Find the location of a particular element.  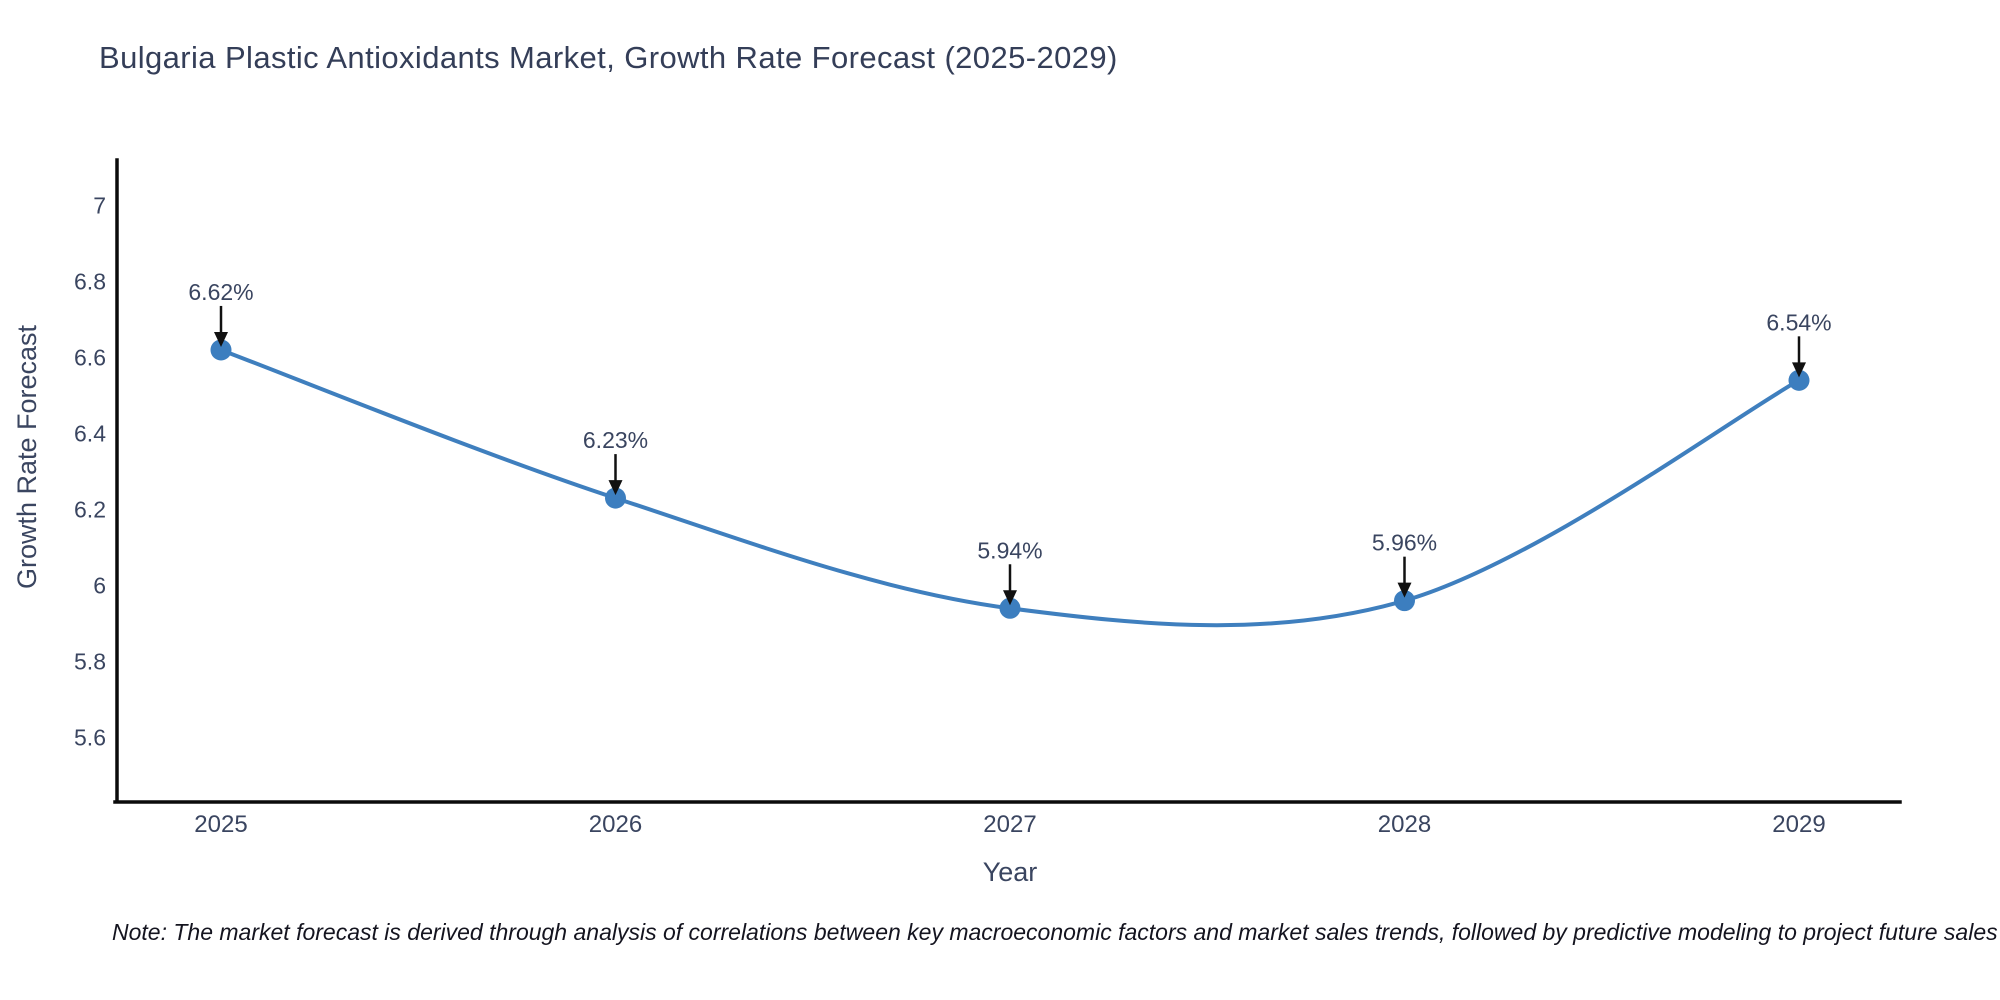

y-tick-label: 6.6 is located at coordinates (90, 358).